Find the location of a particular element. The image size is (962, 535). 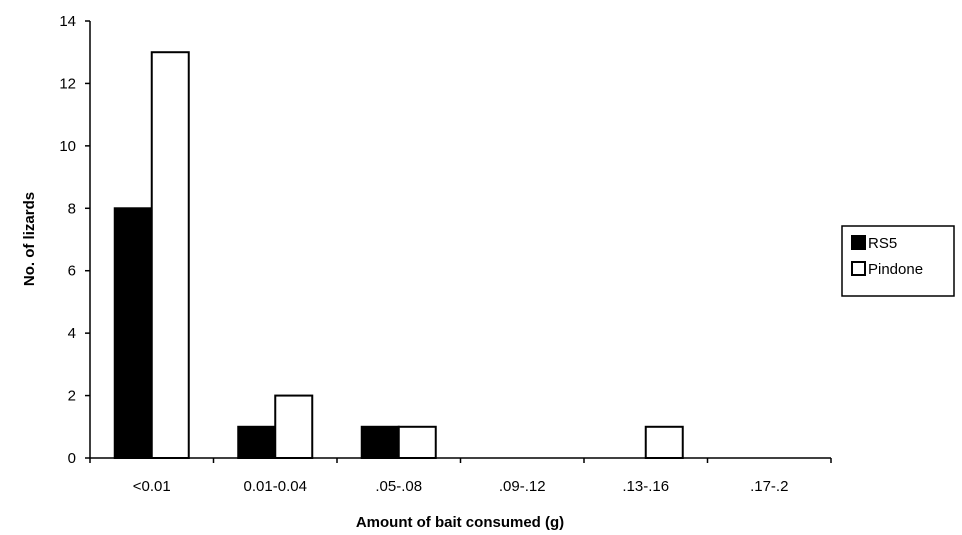

y-tick-label: 12 is located at coordinates (67, 83).